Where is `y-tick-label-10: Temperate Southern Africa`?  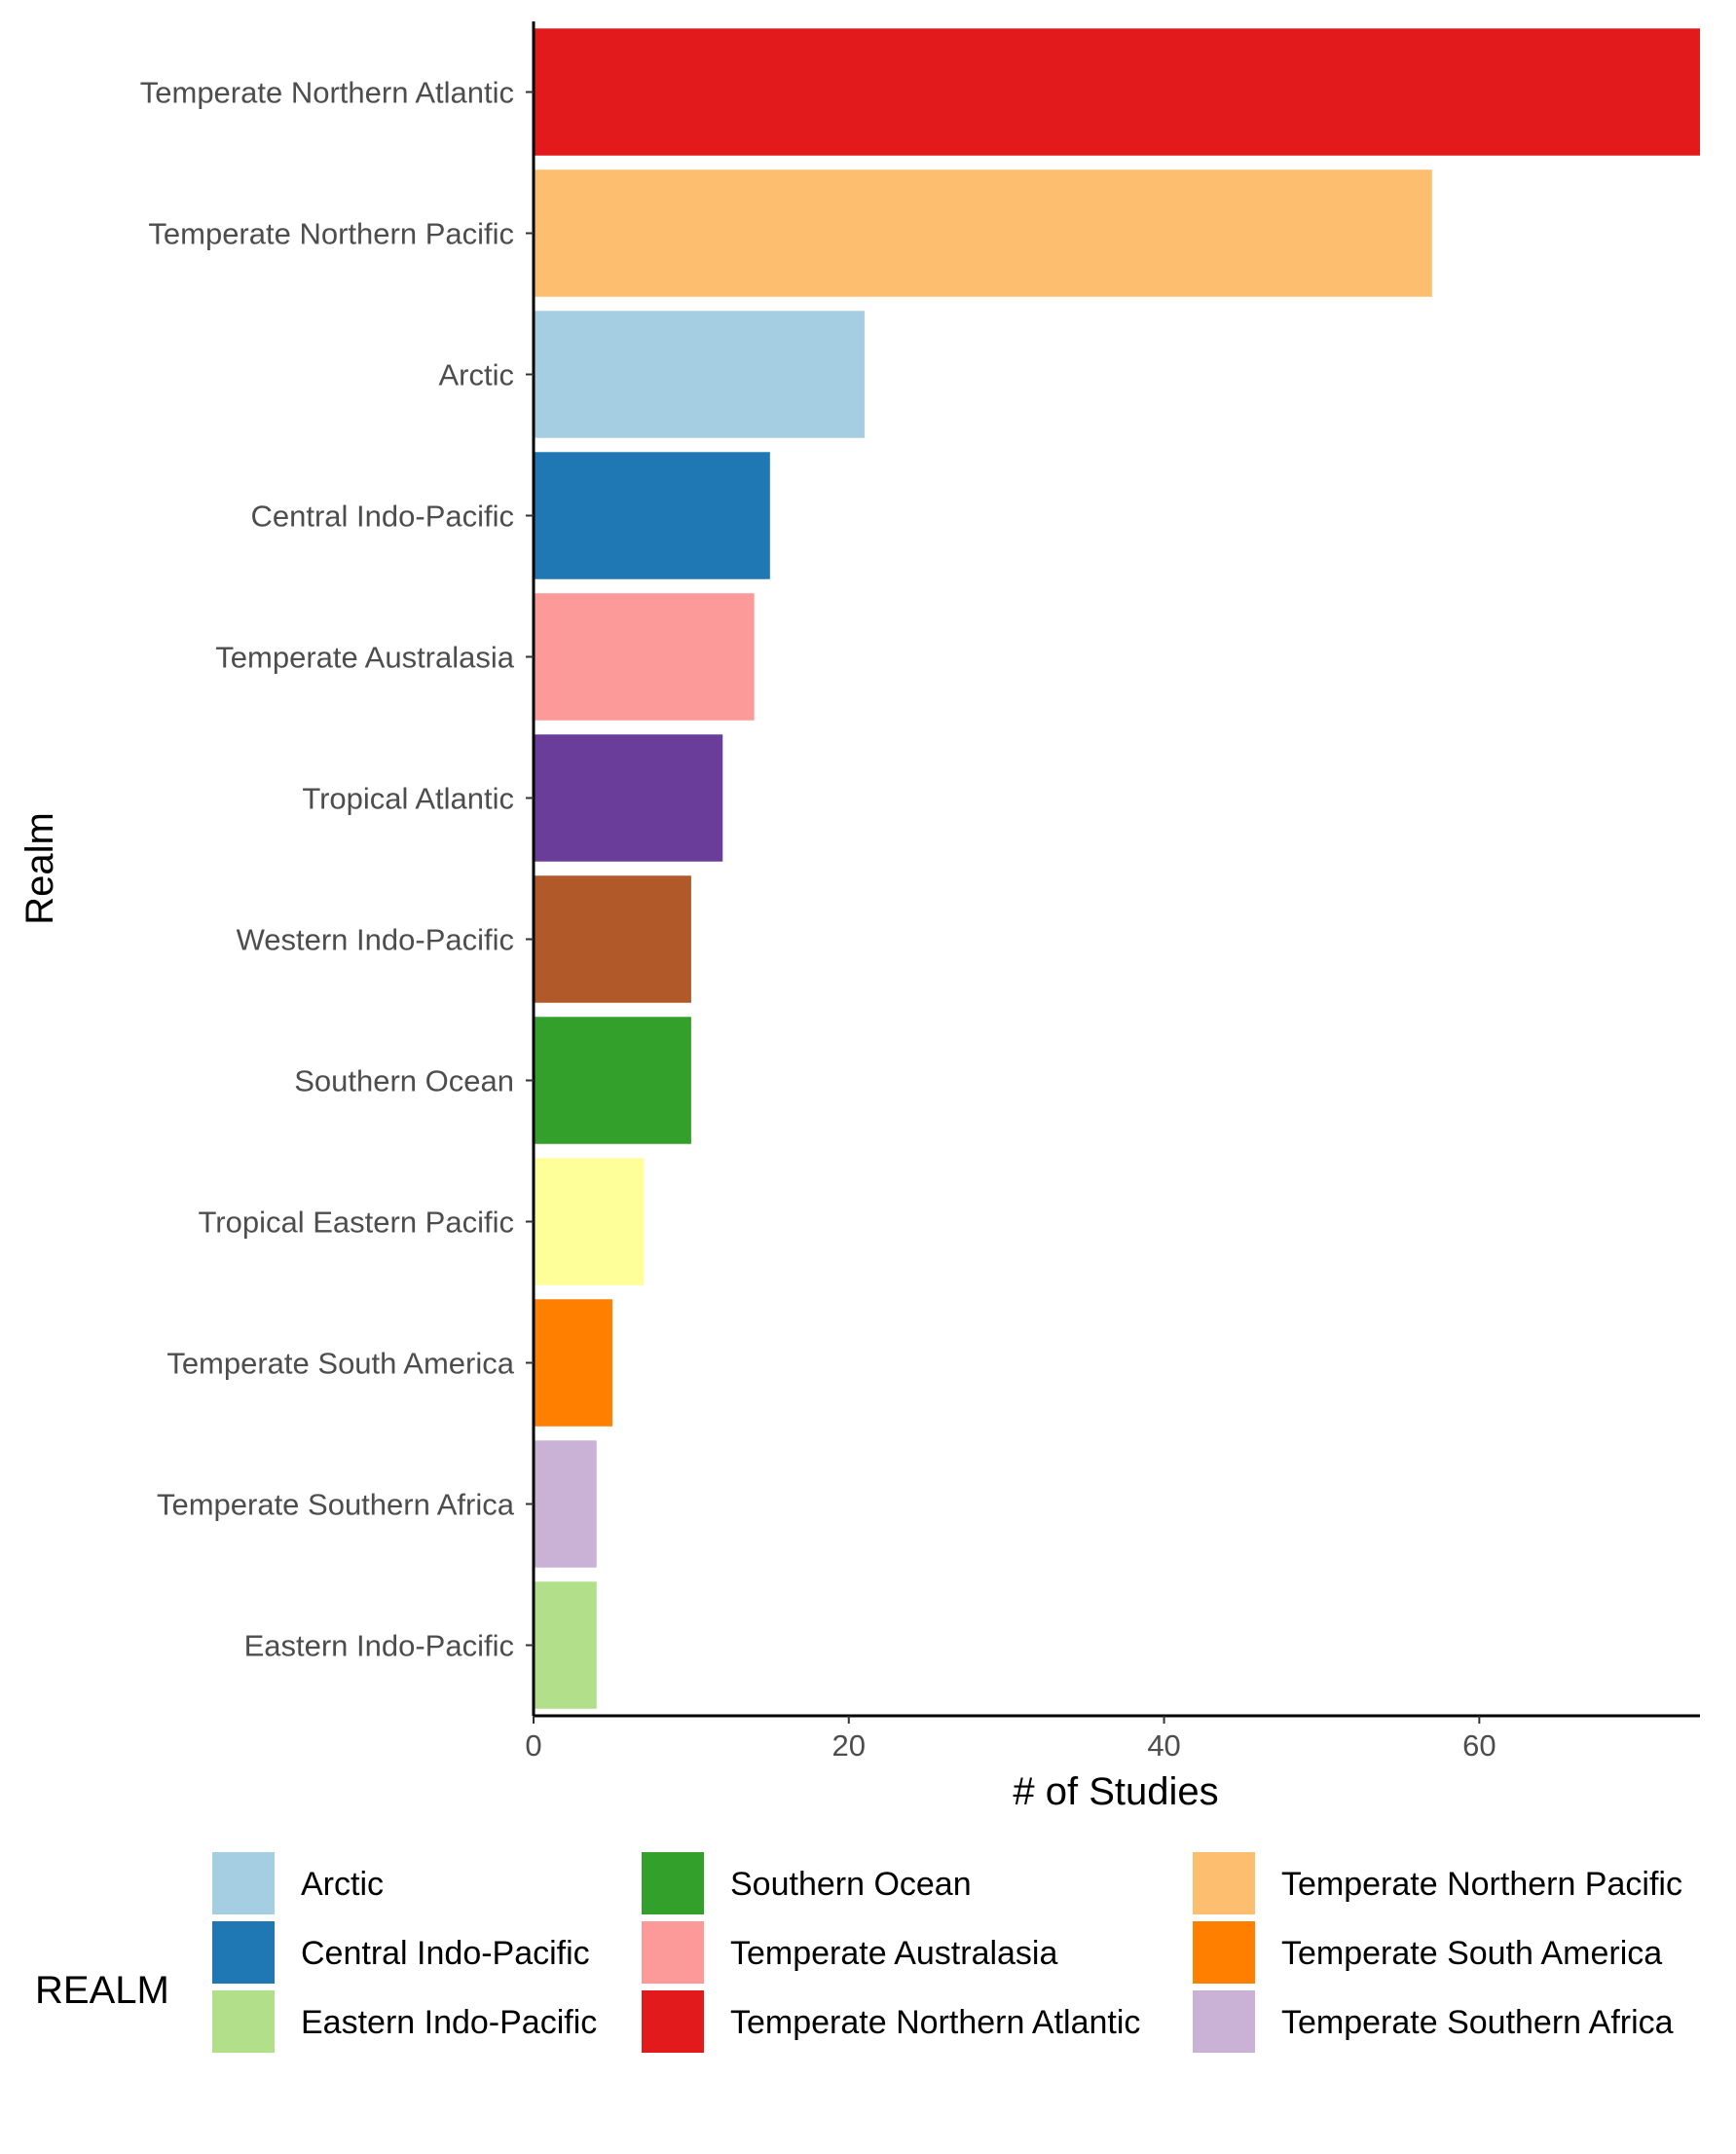 y-tick-label-10: Temperate Southern Africa is located at coordinates (336, 1505).